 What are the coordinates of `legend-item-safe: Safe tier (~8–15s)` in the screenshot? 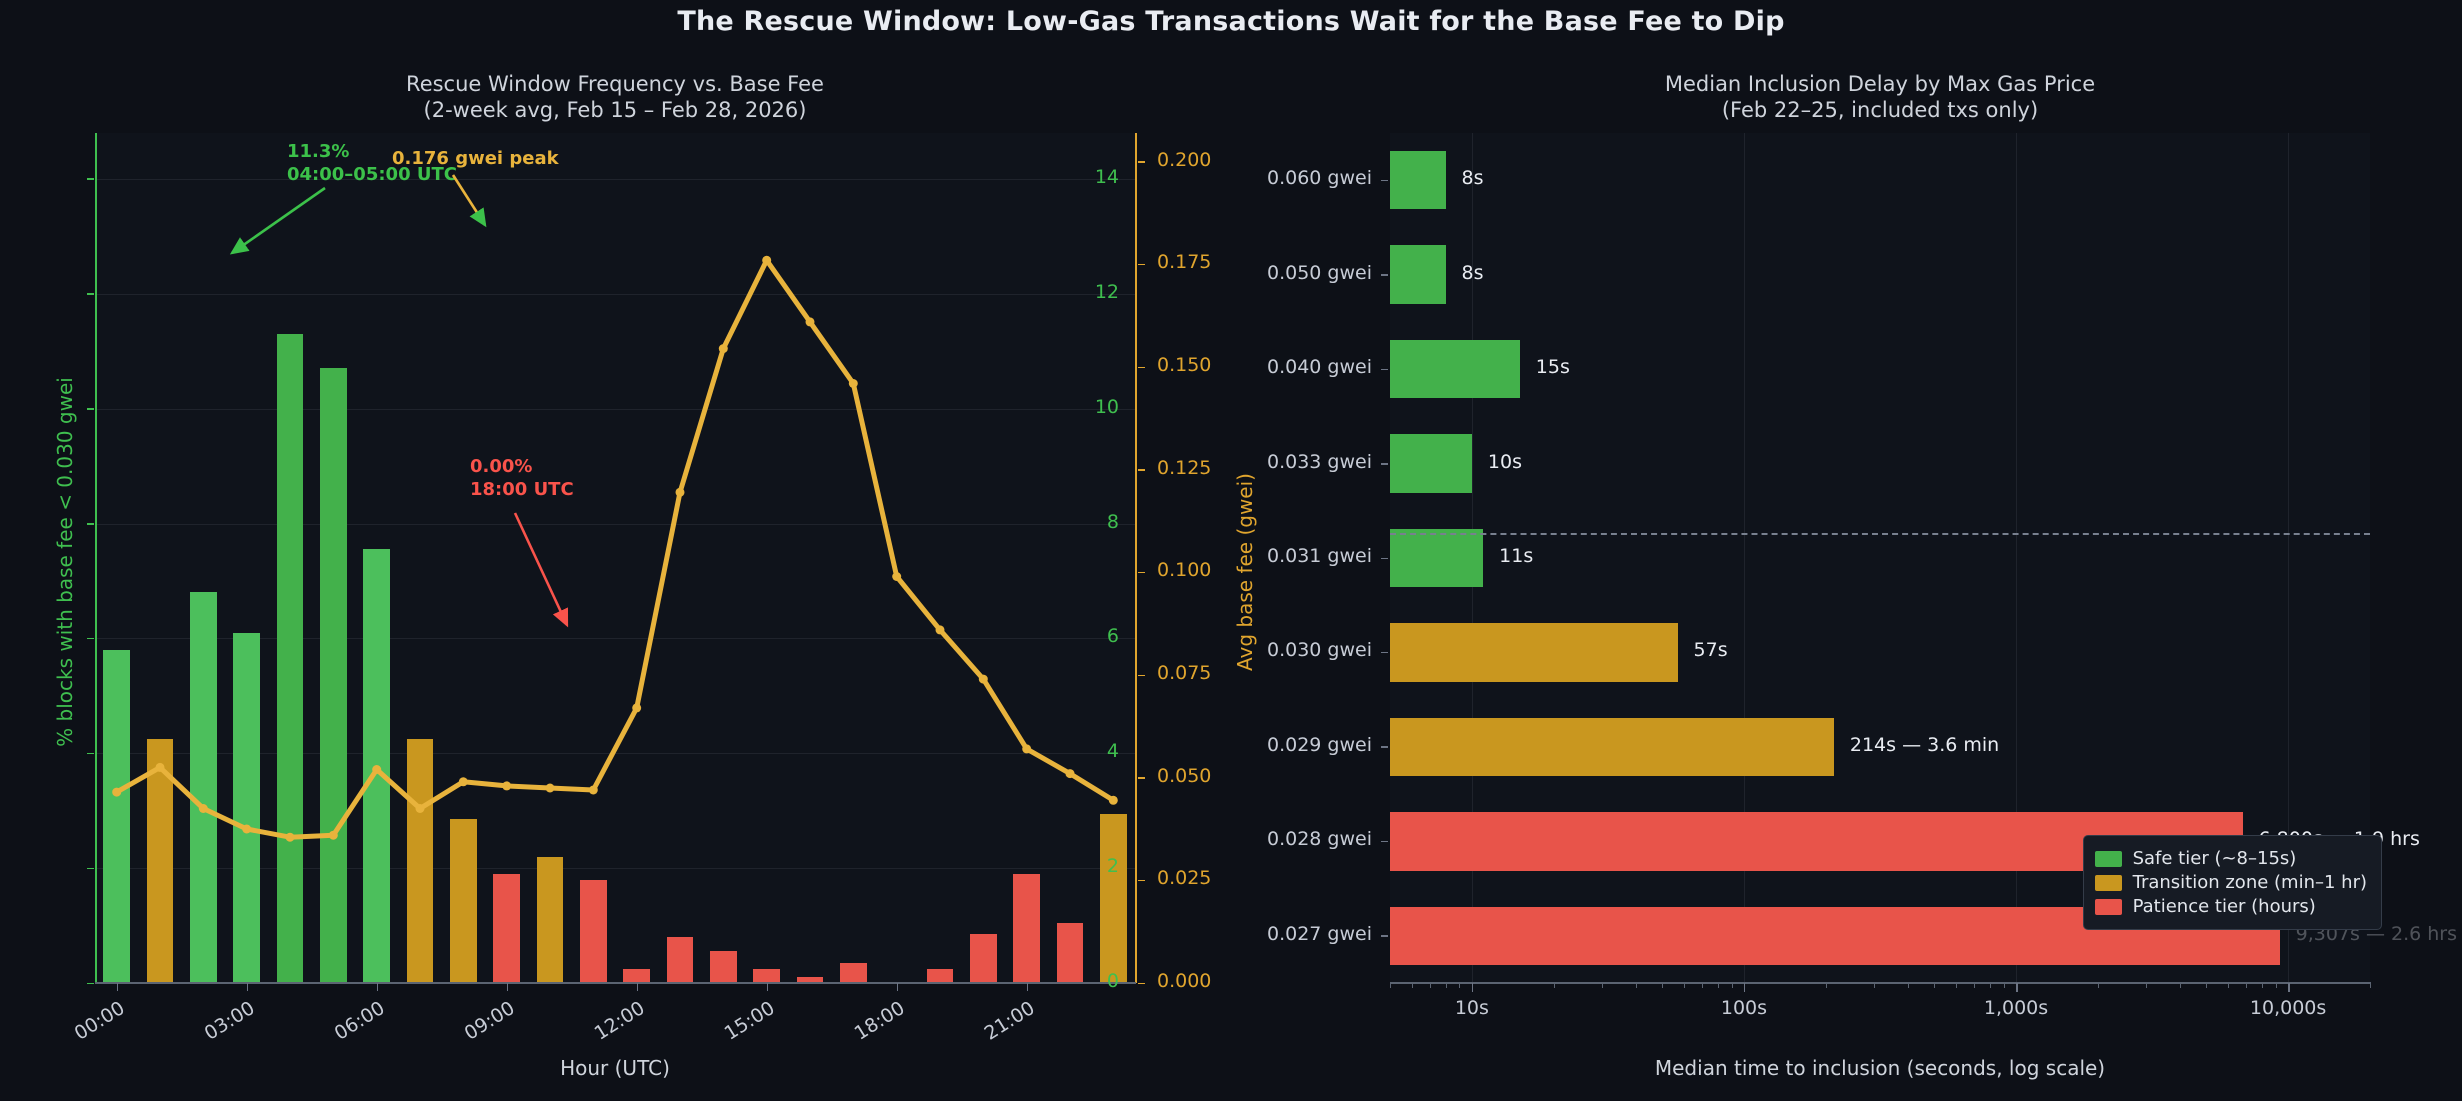 It's located at (2230, 858).